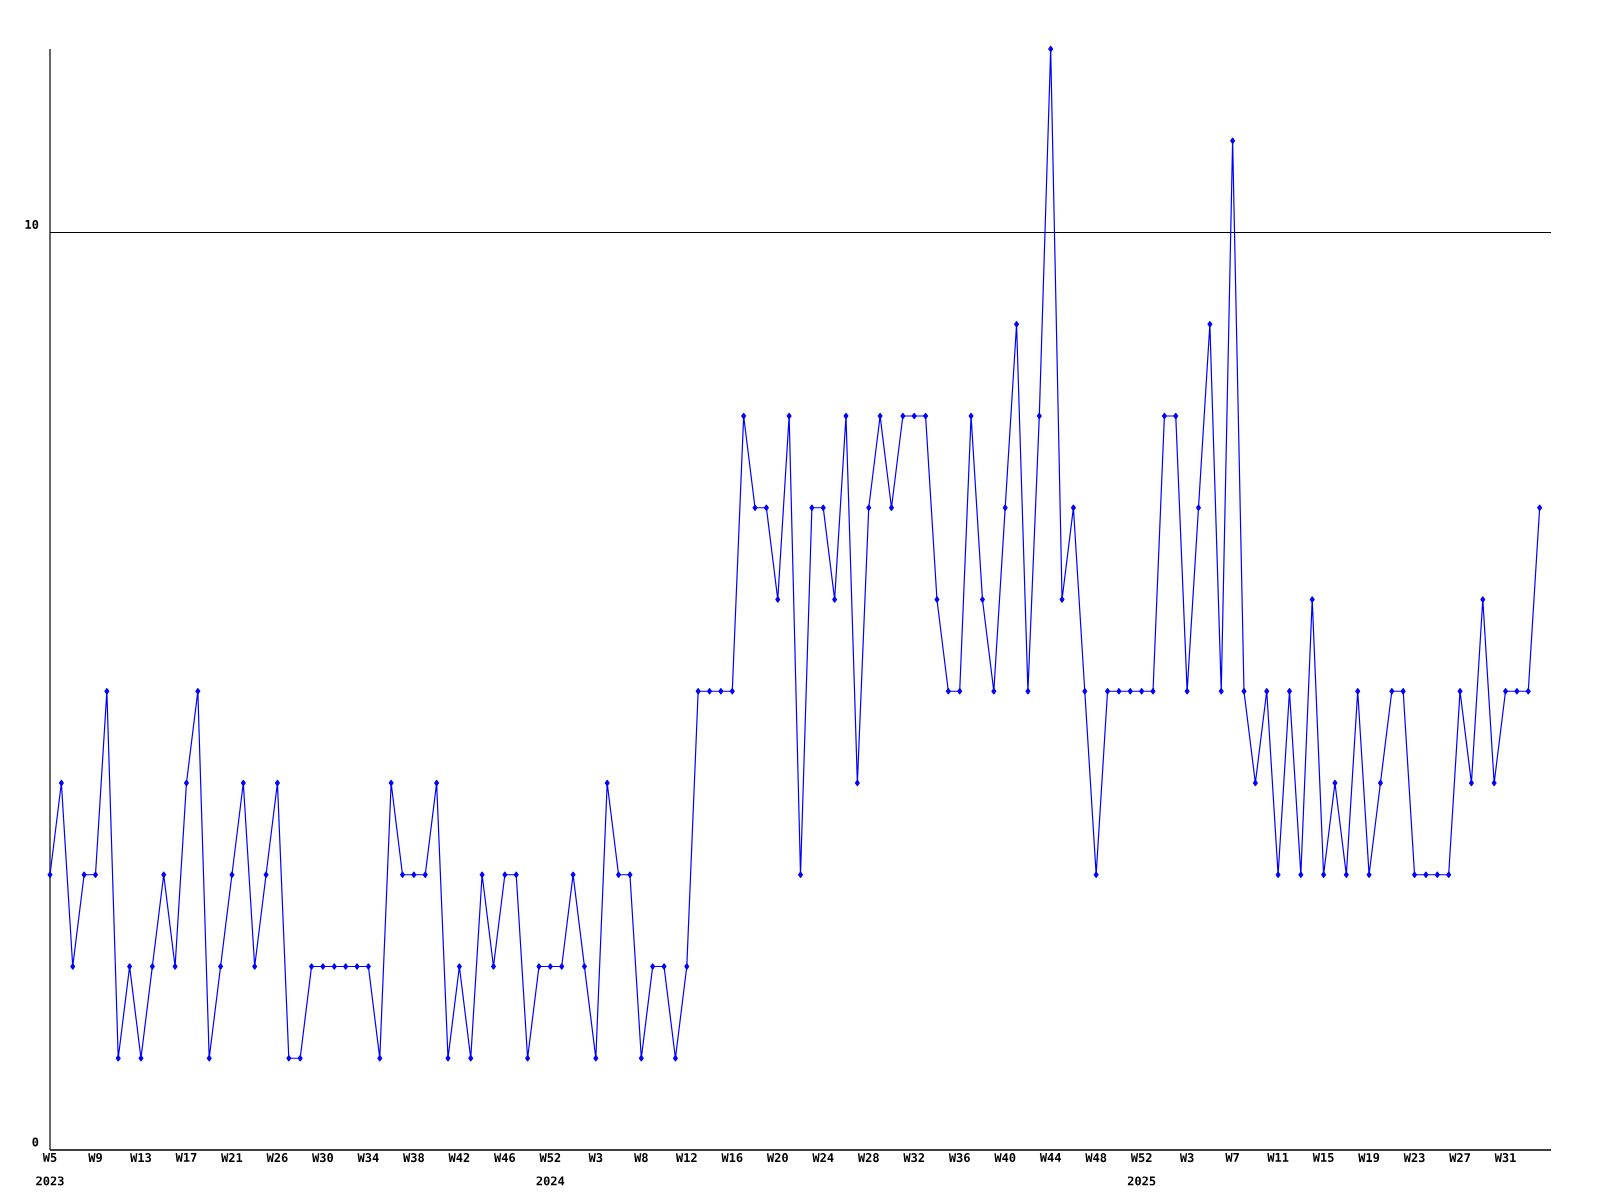 The image size is (1600, 1200). Describe the element at coordinates (550, 1181) in the screenshot. I see `text: 2024` at that location.